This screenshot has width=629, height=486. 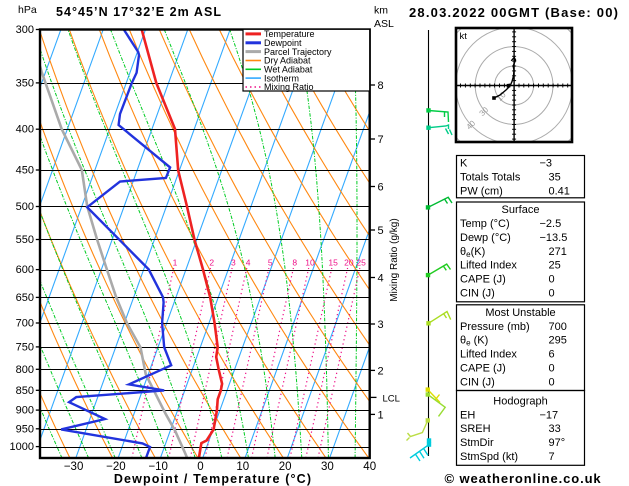 I want to click on svg-text: 1000, so click(x=22, y=447).